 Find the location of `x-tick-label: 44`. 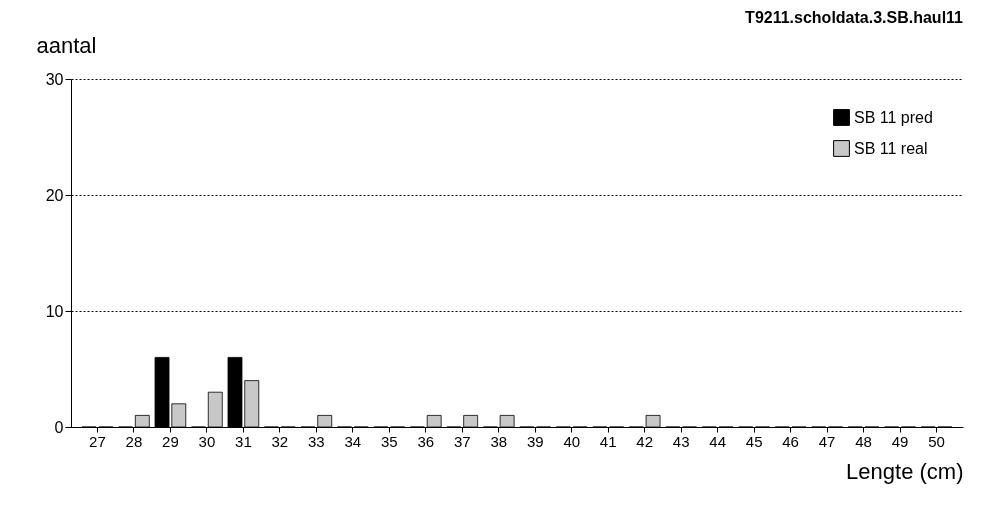

x-tick-label: 44 is located at coordinates (717, 441).